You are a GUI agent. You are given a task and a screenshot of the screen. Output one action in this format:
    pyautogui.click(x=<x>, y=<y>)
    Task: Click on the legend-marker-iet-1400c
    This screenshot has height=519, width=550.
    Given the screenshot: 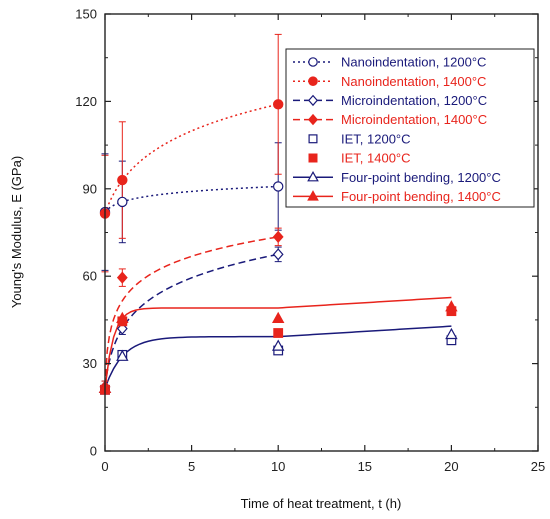 What is the action you would take?
    pyautogui.click(x=313, y=158)
    